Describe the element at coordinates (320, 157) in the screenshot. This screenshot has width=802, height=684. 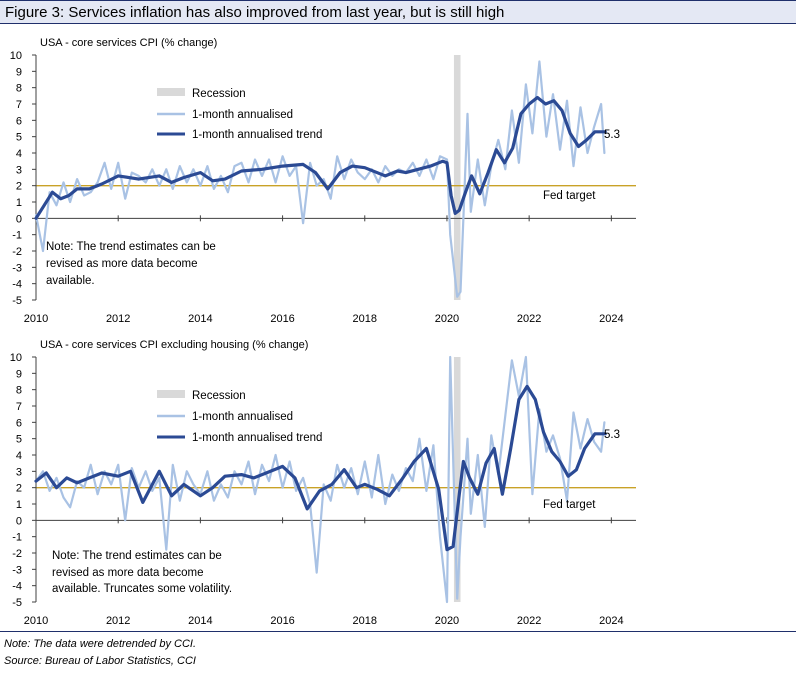
I see `series-line-trend` at that location.